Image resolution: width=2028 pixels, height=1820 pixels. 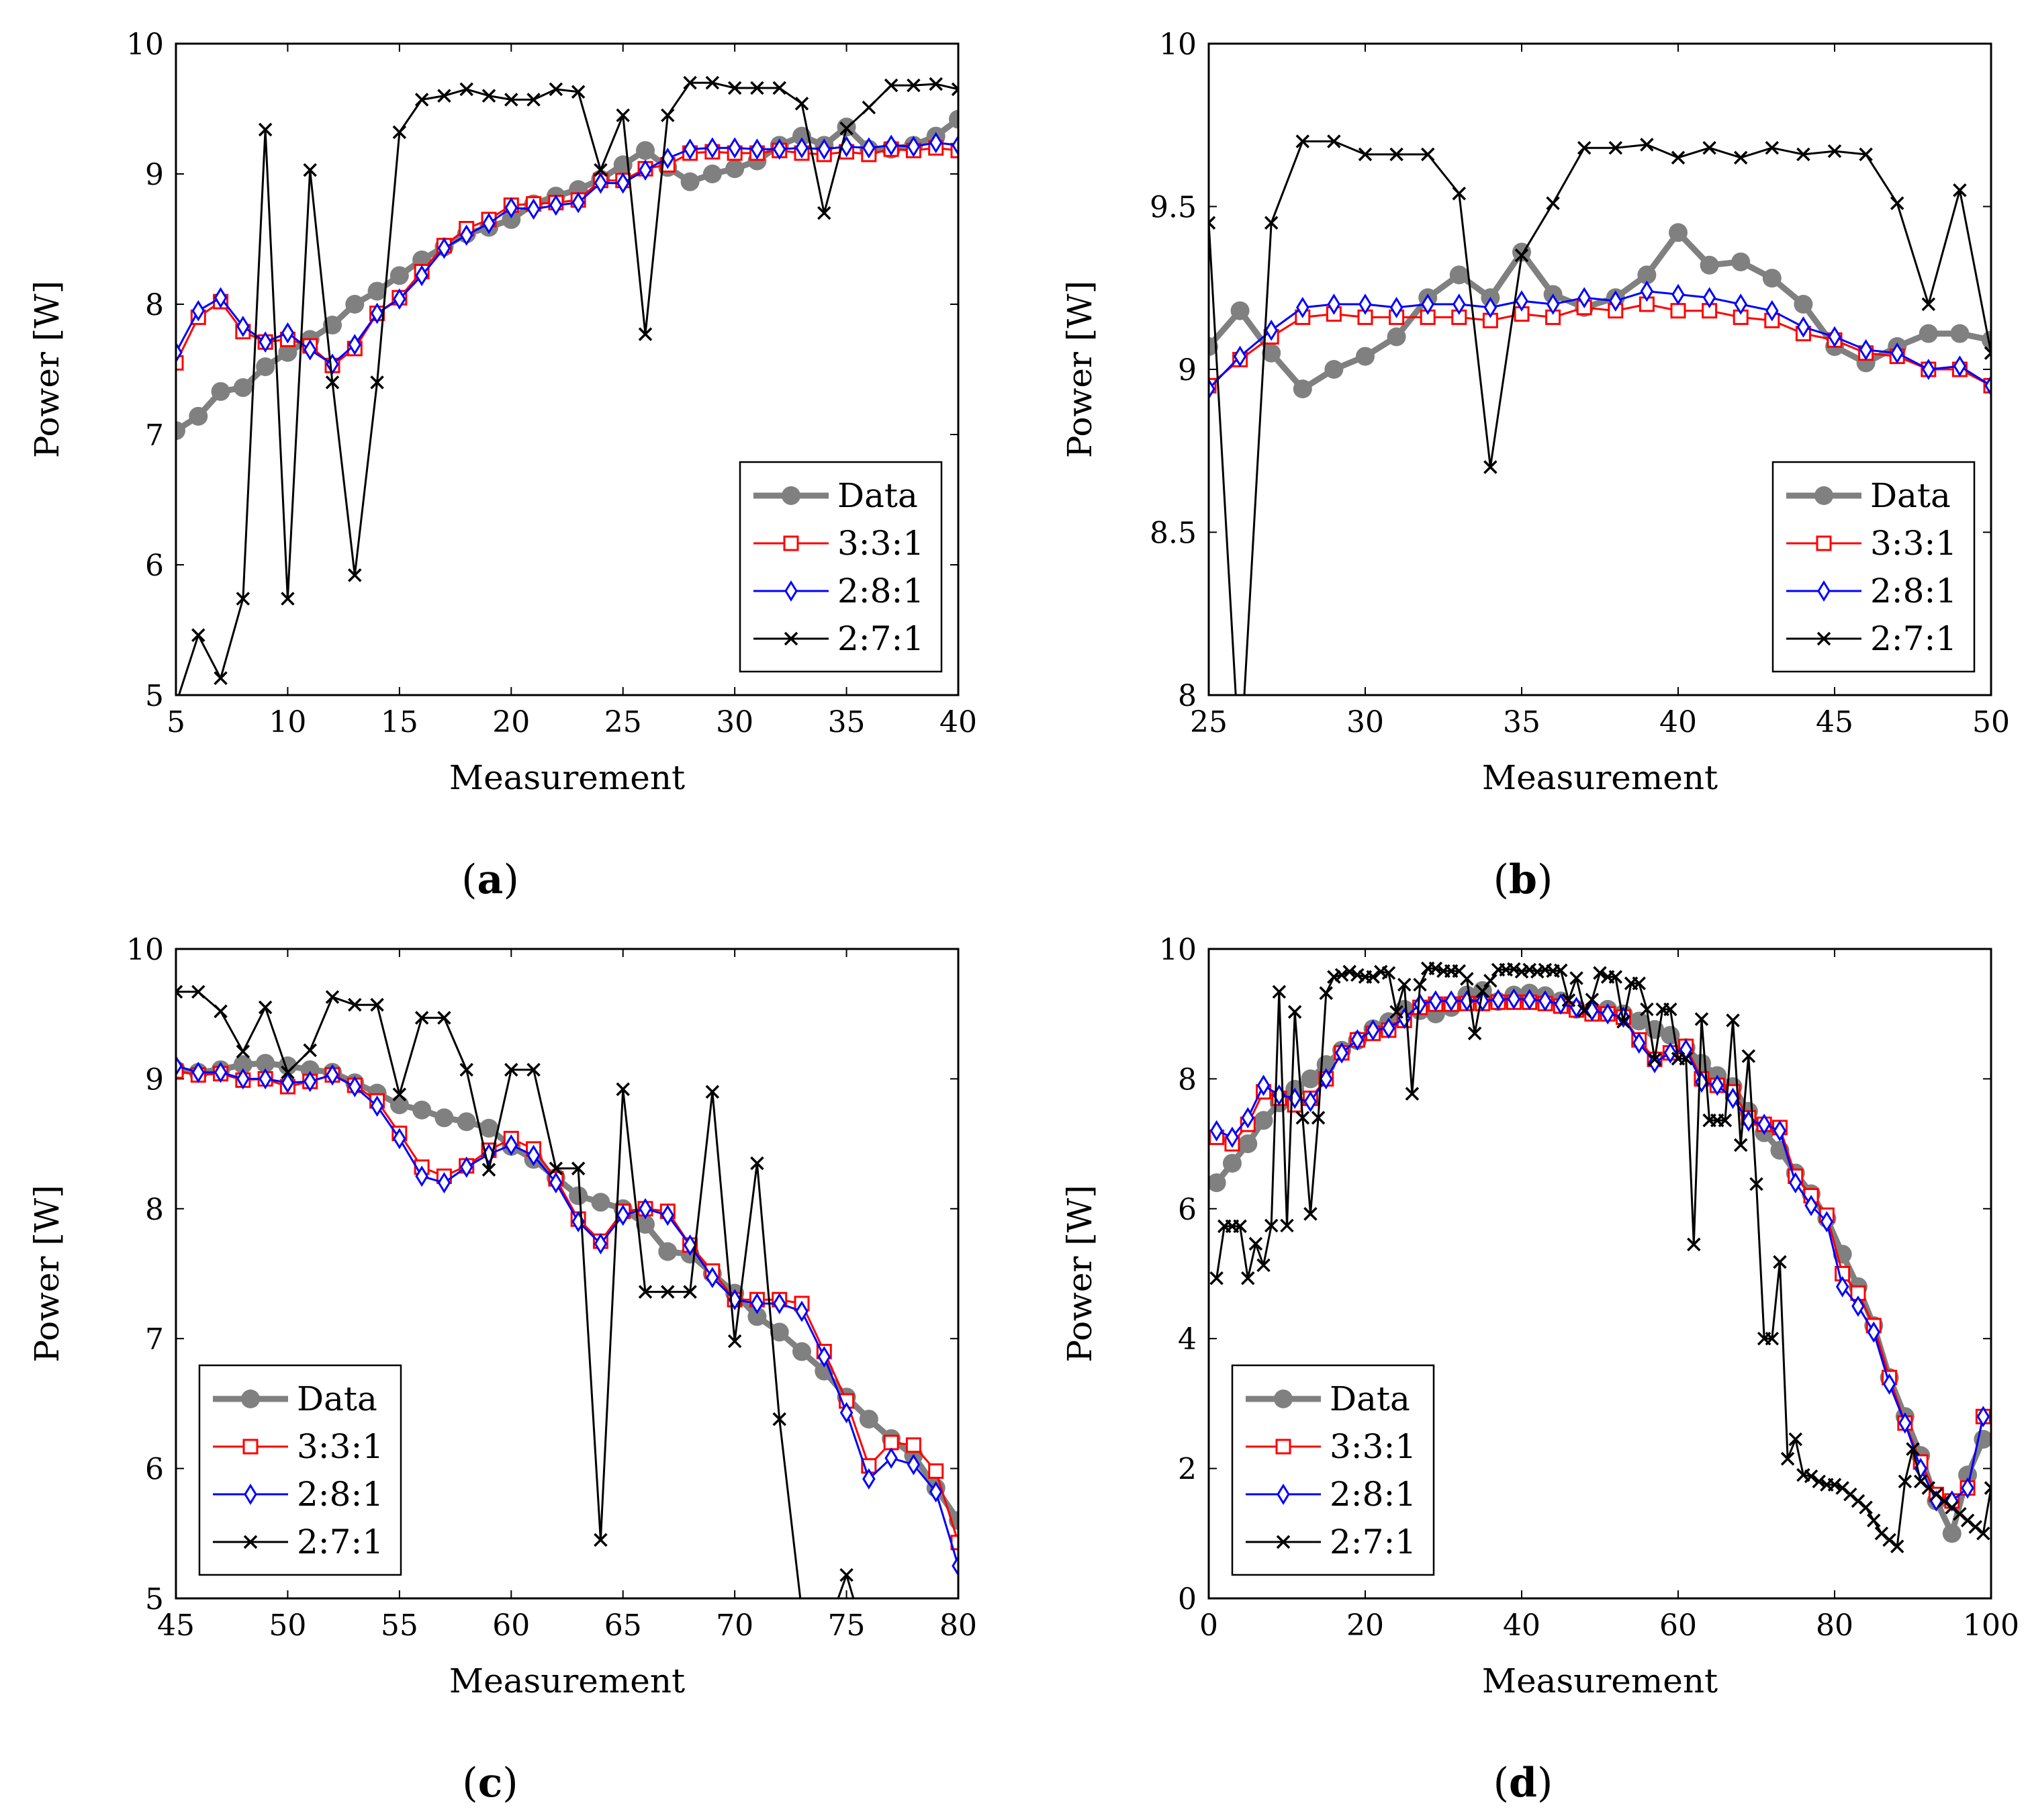 What do you see at coordinates (1600, 1257) in the screenshot?
I see `plot-area` at bounding box center [1600, 1257].